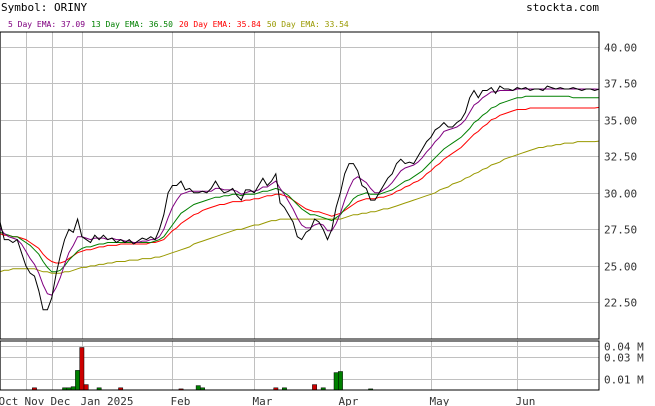 This screenshot has height=406, width=655. I want to click on volume-tick-label: 0.03 M, so click(624, 358).